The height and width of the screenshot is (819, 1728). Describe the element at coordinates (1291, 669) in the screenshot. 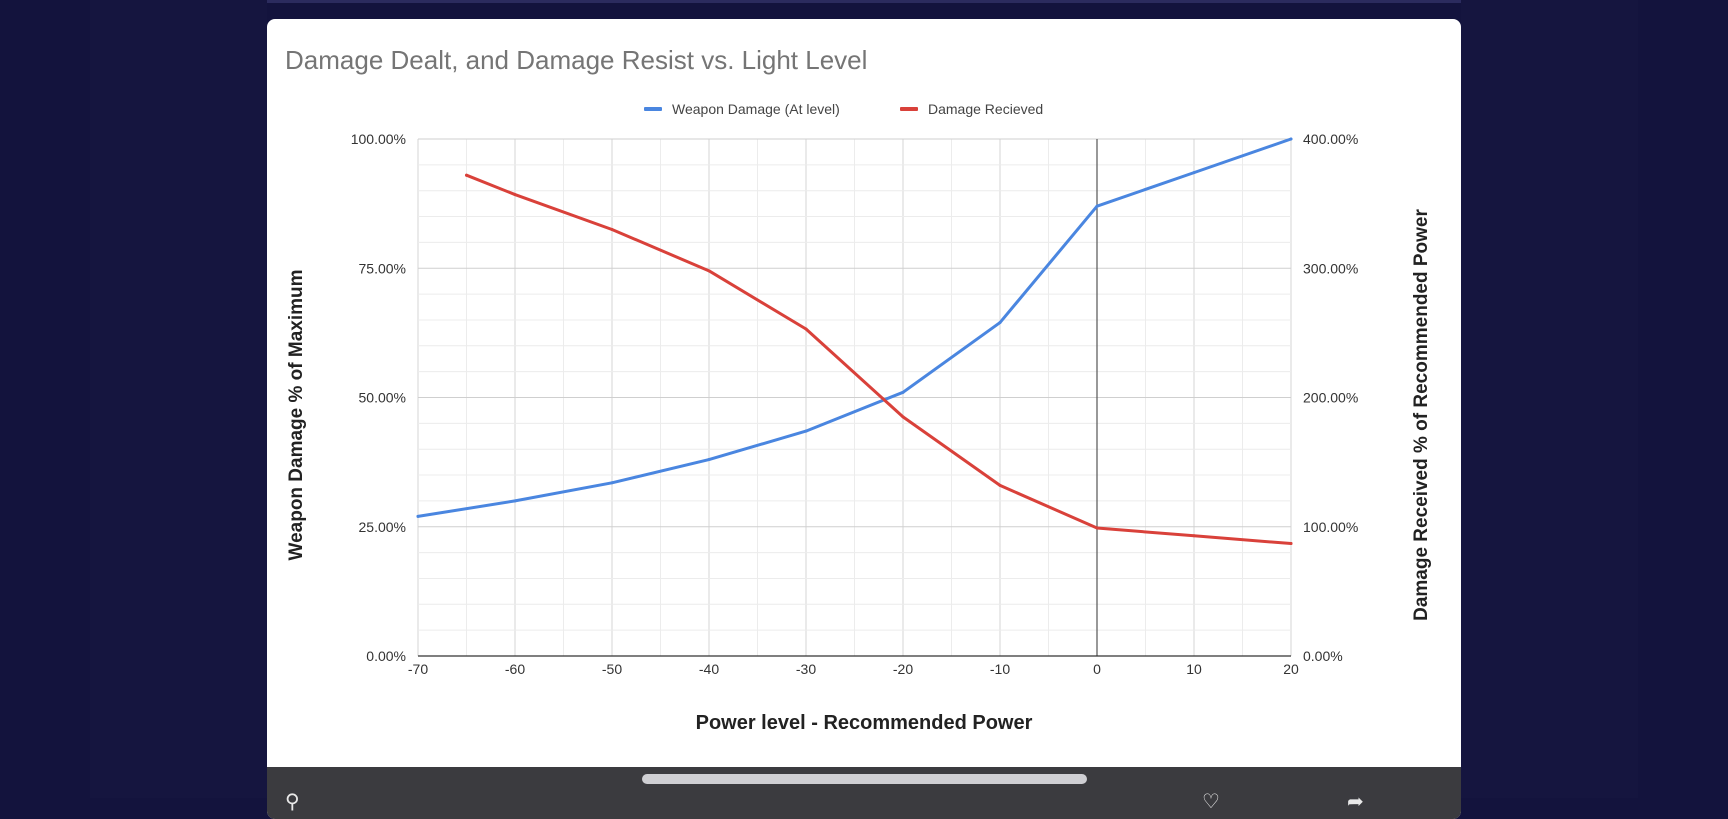

I see `x-tick-label: 20` at that location.